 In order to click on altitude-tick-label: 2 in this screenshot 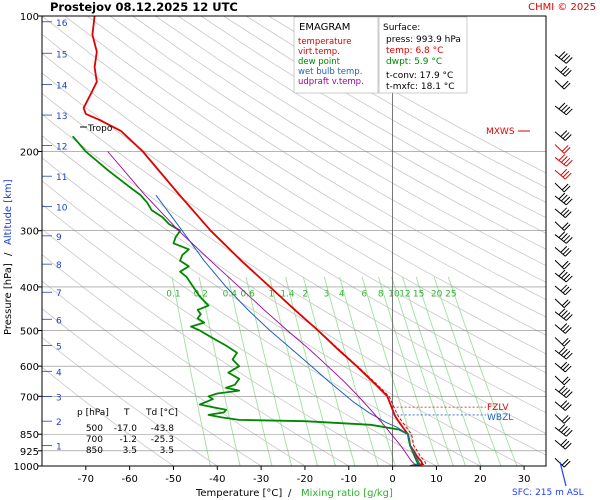, I will do `click(59, 423)`.